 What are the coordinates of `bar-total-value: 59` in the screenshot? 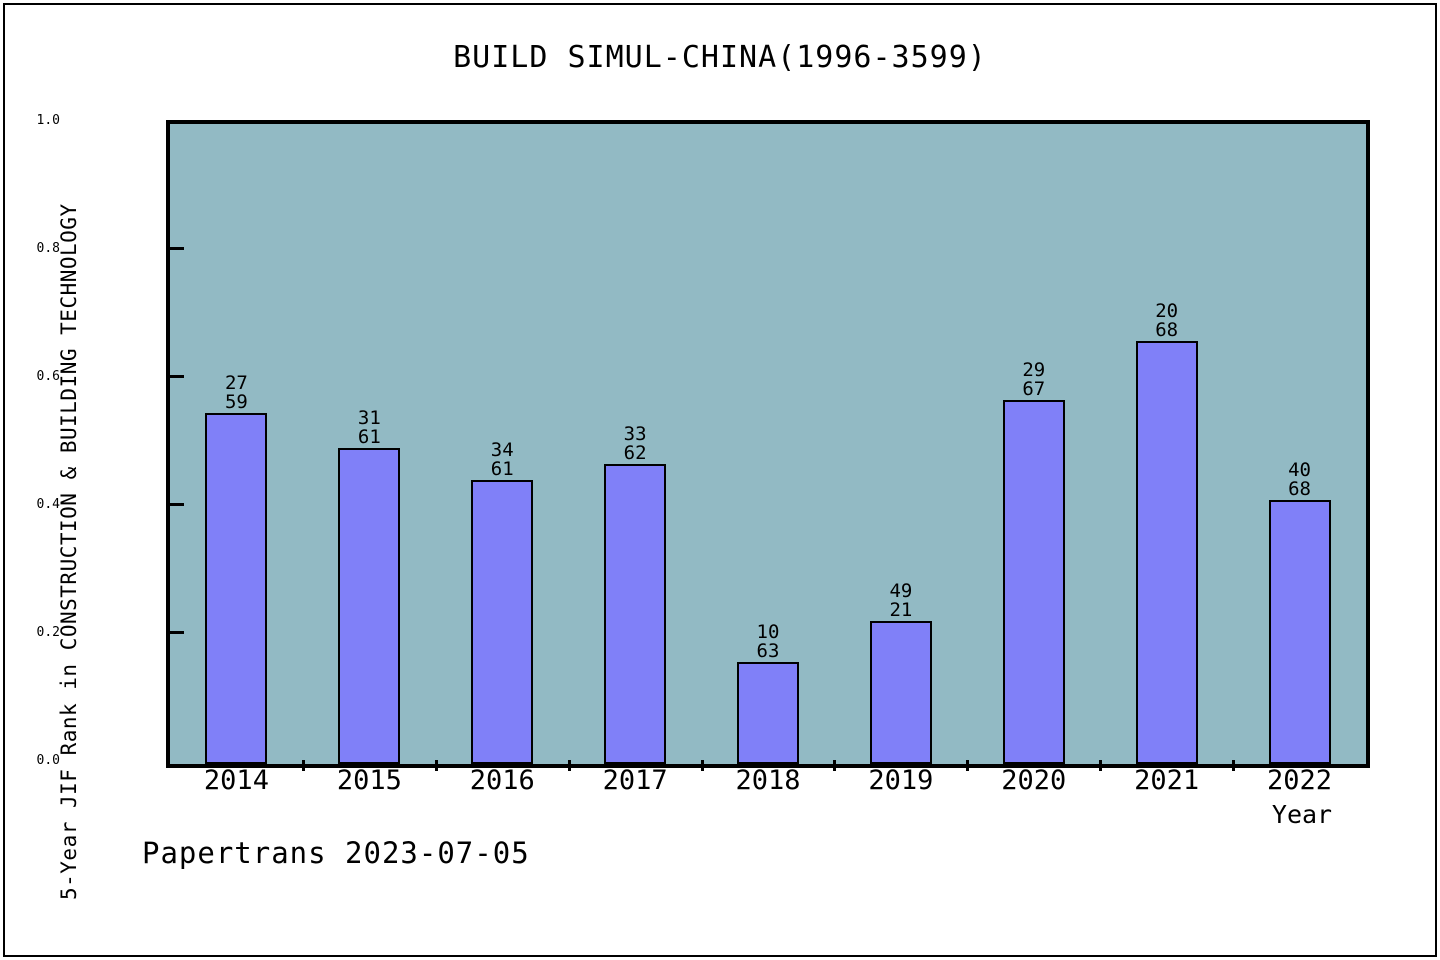 It's located at (236, 402).